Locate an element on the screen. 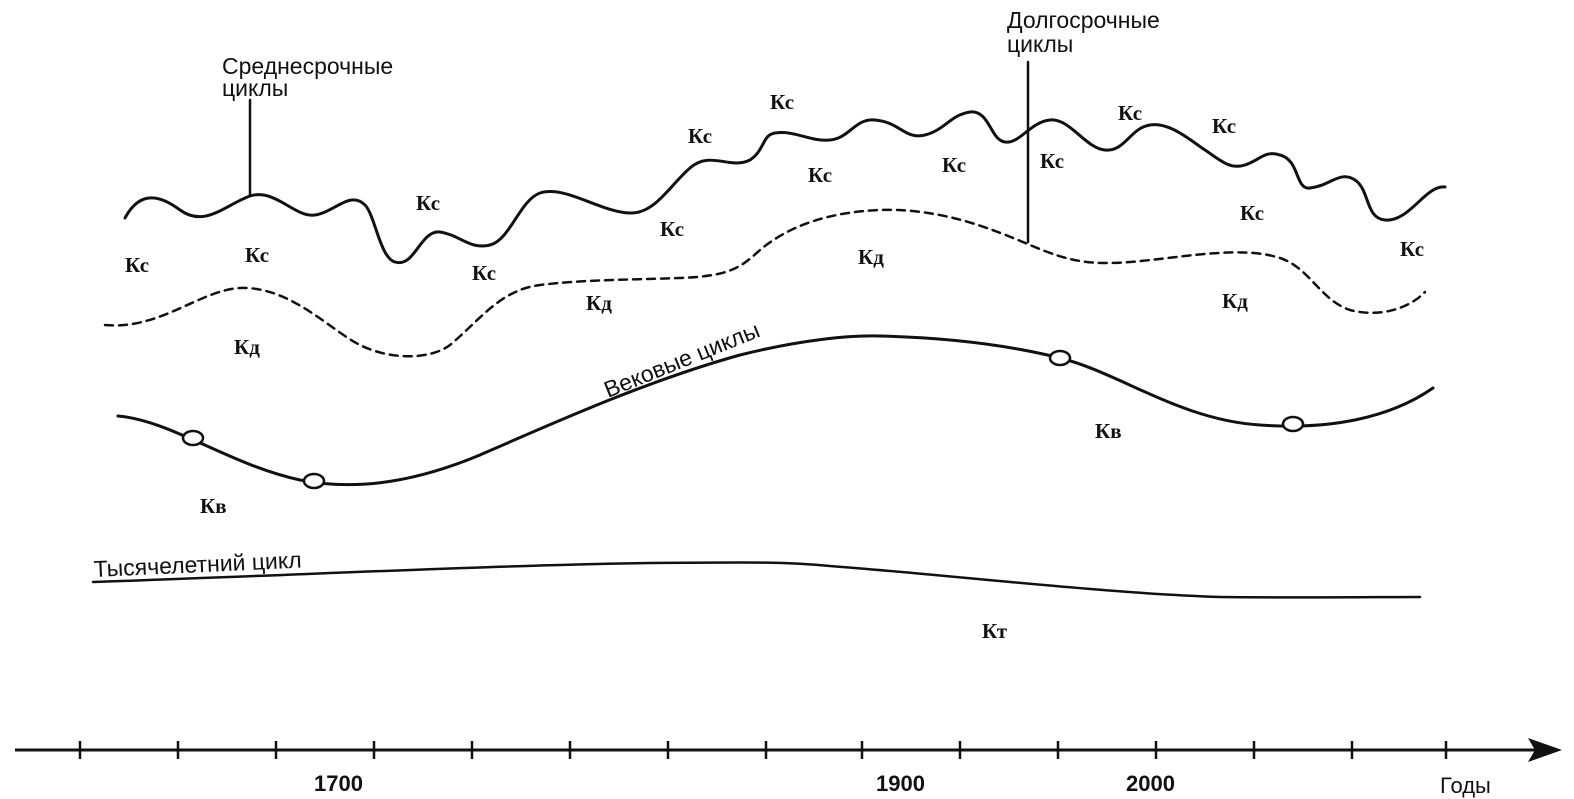  year-tick-label: 2000 is located at coordinates (1150, 783).